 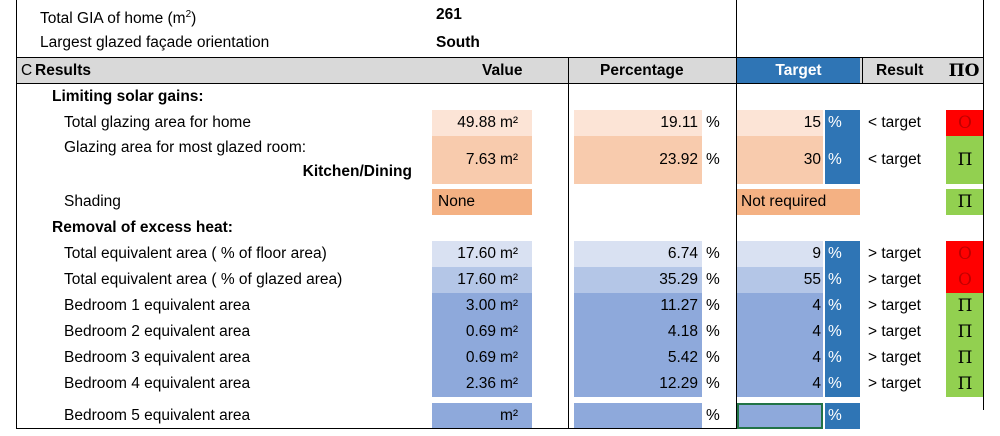 What do you see at coordinates (964, 71) in the screenshot?
I see `flag-heading: ΠΟ` at bounding box center [964, 71].